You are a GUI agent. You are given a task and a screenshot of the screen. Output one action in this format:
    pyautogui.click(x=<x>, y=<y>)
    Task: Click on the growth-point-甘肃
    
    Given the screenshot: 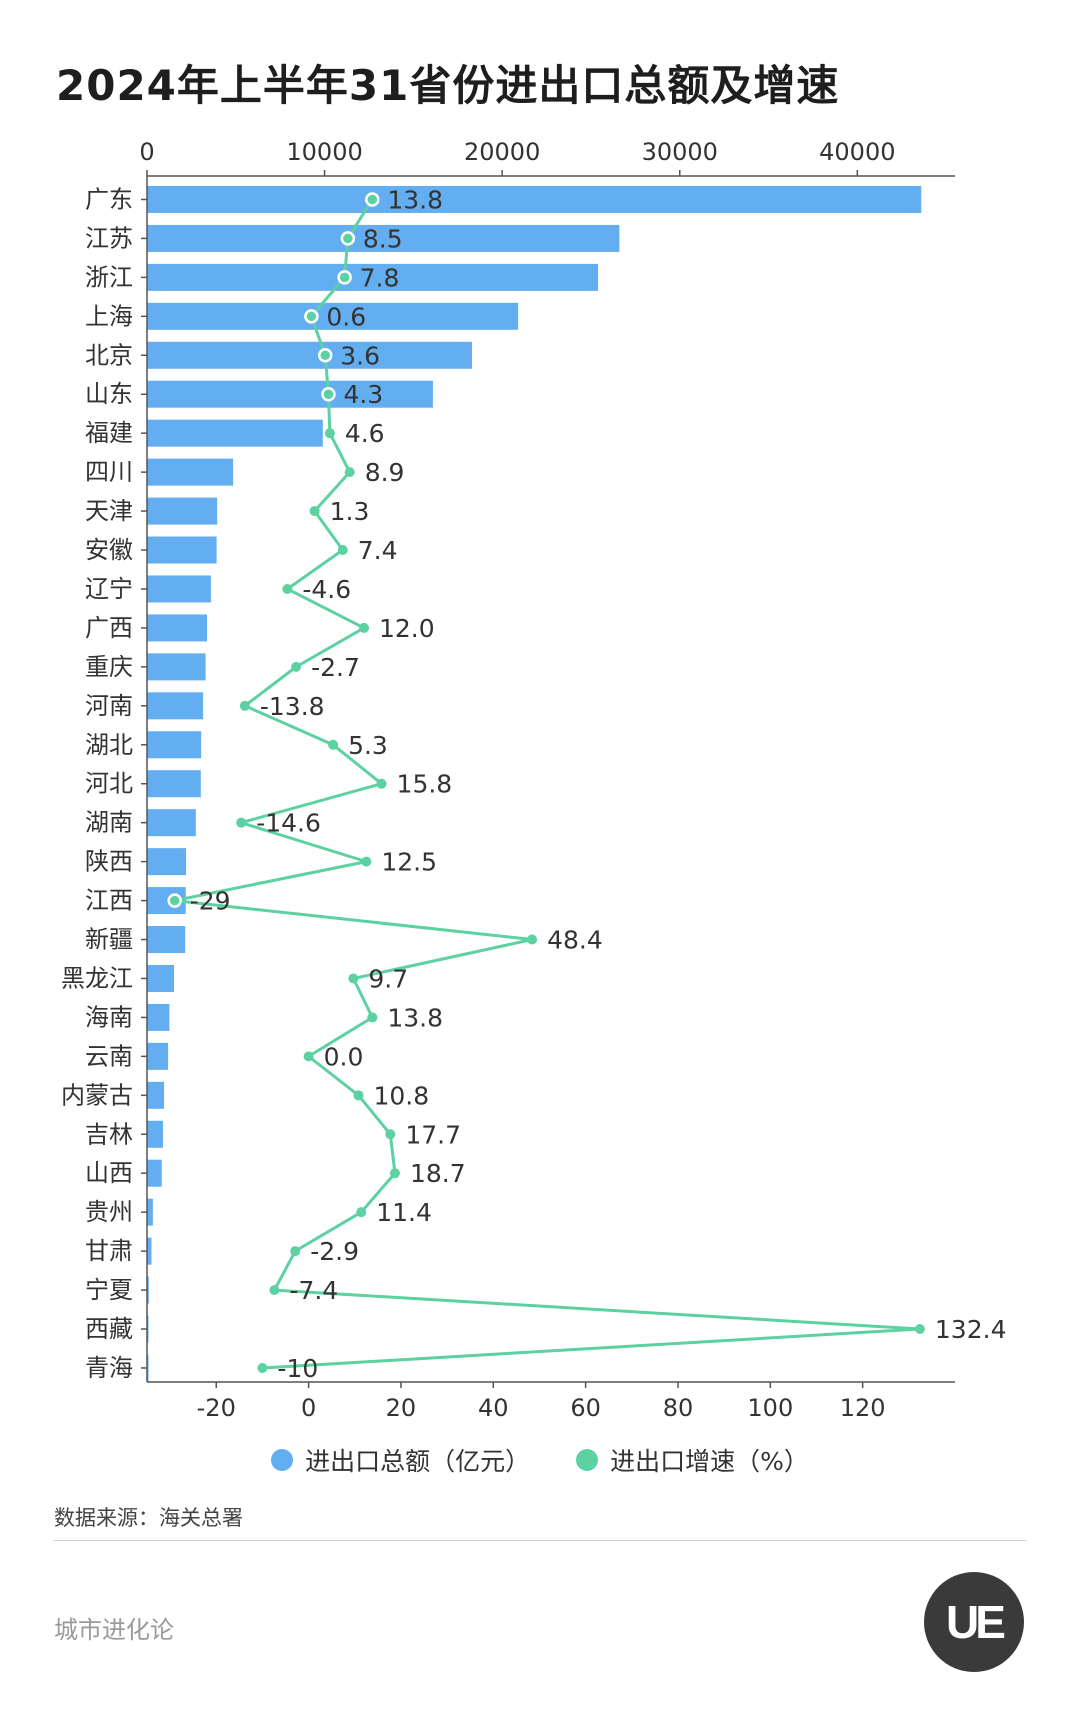 What is the action you would take?
    pyautogui.click(x=295, y=1251)
    